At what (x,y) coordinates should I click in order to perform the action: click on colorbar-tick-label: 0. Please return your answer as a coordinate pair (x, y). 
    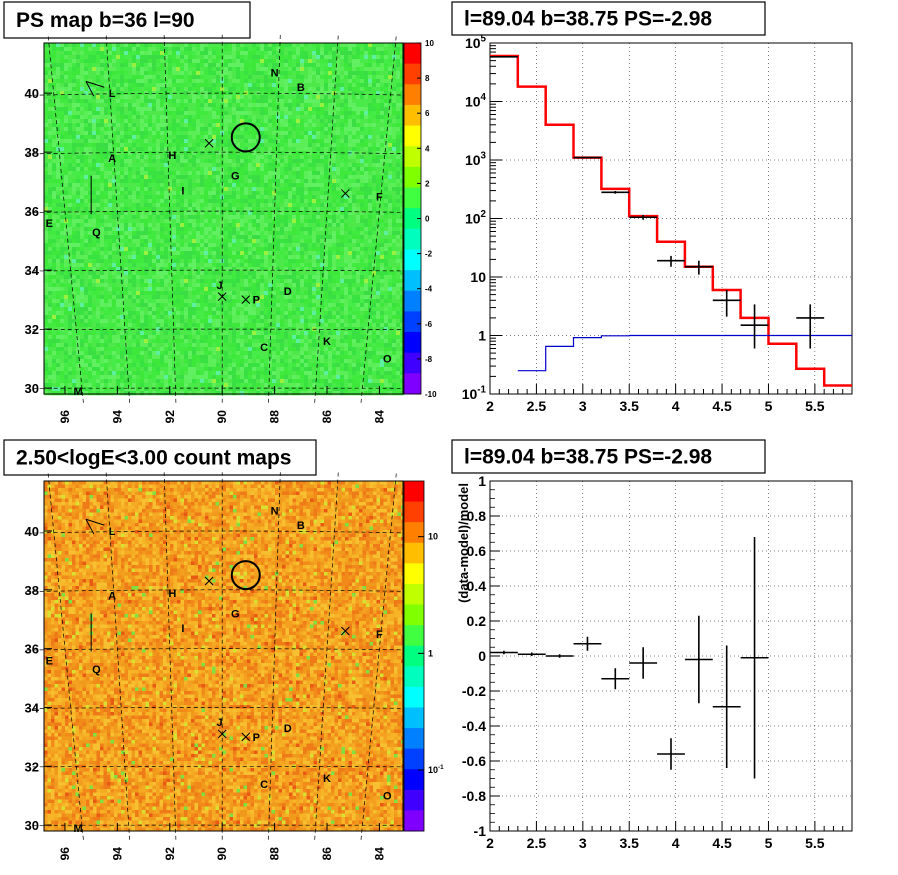
    Looking at the image, I should click on (427, 219).